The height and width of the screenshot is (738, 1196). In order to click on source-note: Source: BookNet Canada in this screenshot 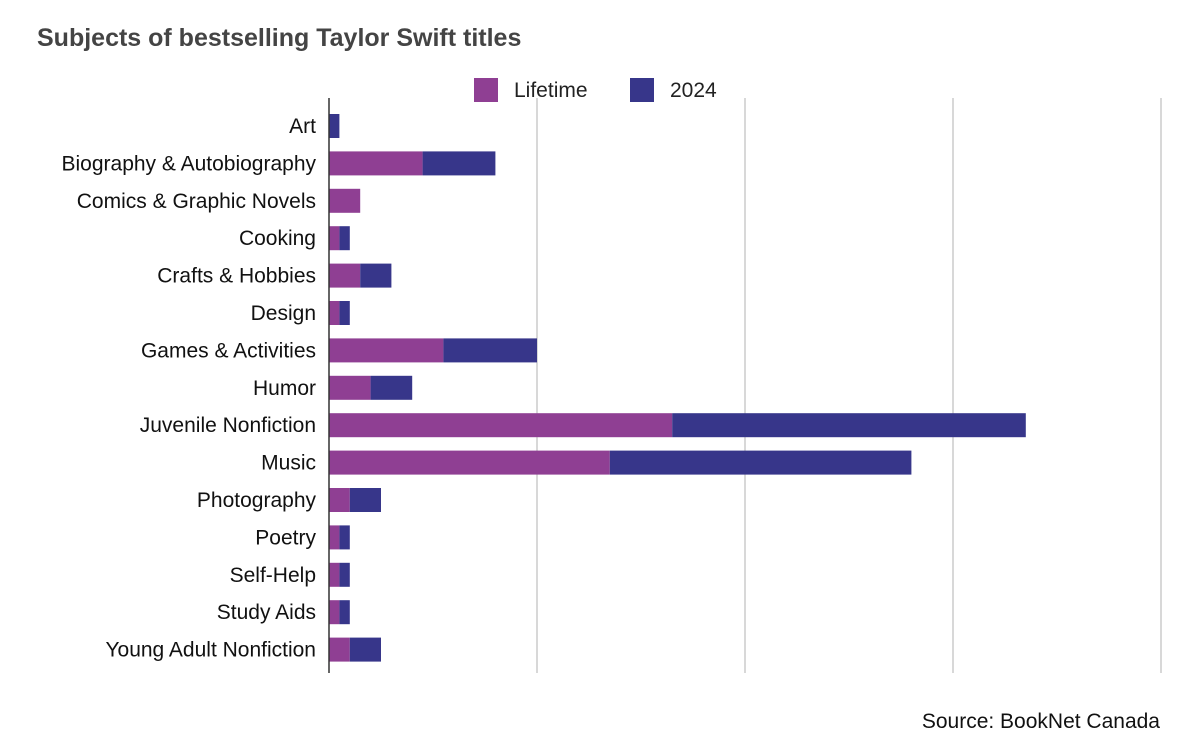, I will do `click(1041, 721)`.